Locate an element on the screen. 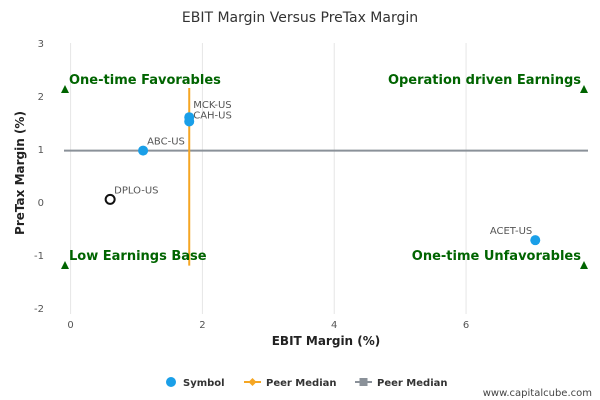  chart-title: EBIT Margin Versus PreTax Margin is located at coordinates (300, 18).